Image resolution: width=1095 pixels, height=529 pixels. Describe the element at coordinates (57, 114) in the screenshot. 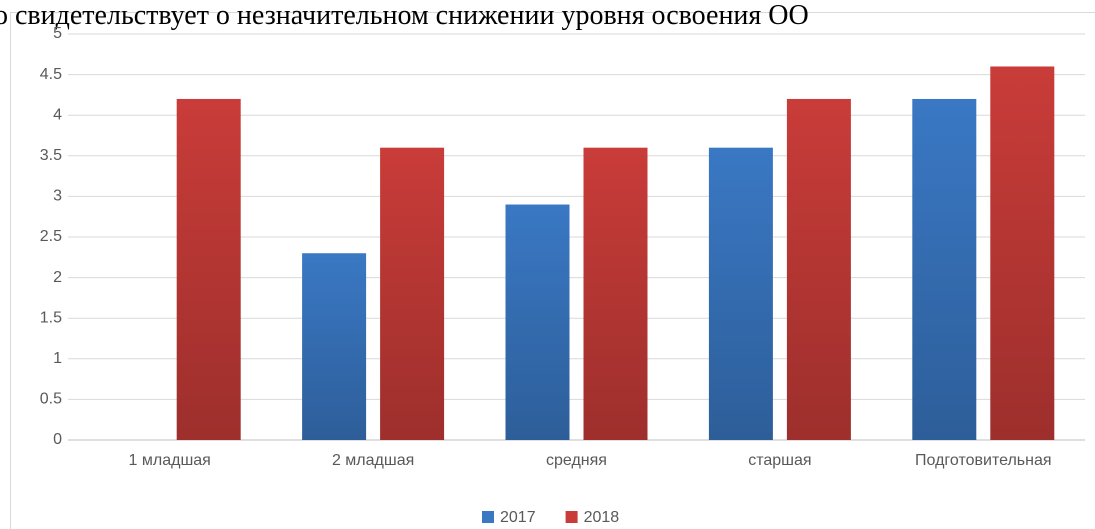

I see `y-tick-label: 4` at that location.